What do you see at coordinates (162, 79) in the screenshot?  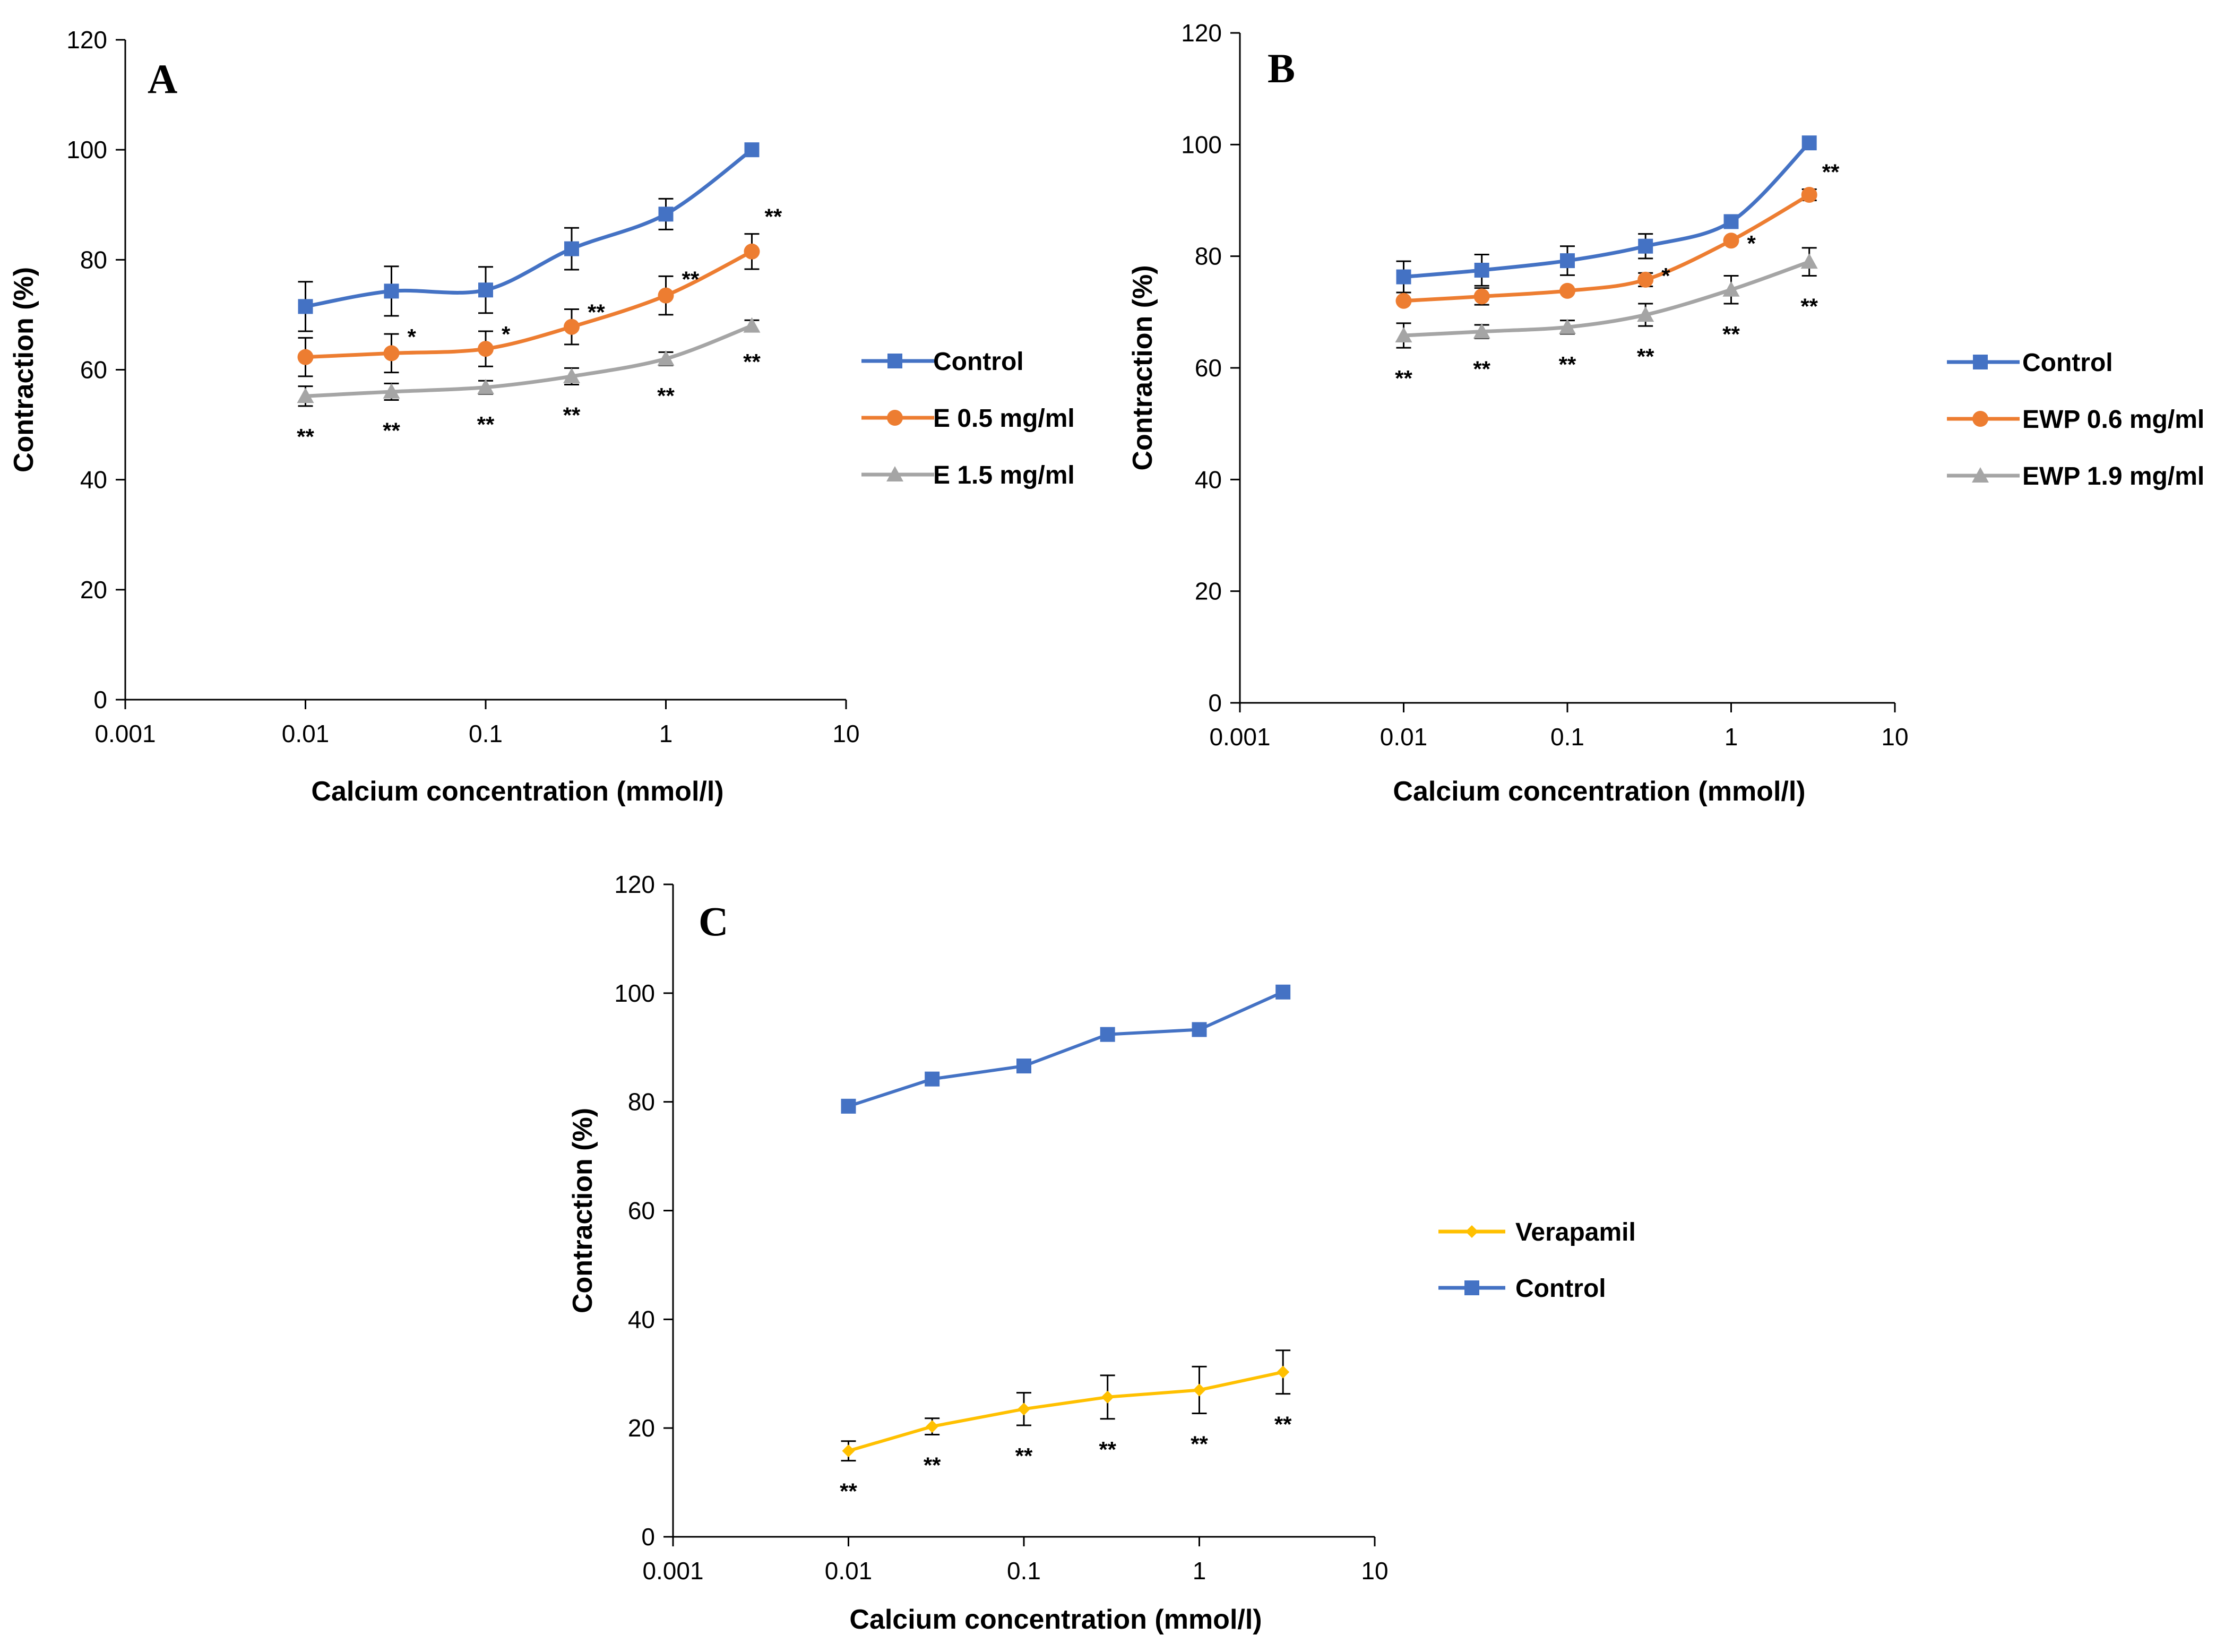 I see `panel-letter: A` at bounding box center [162, 79].